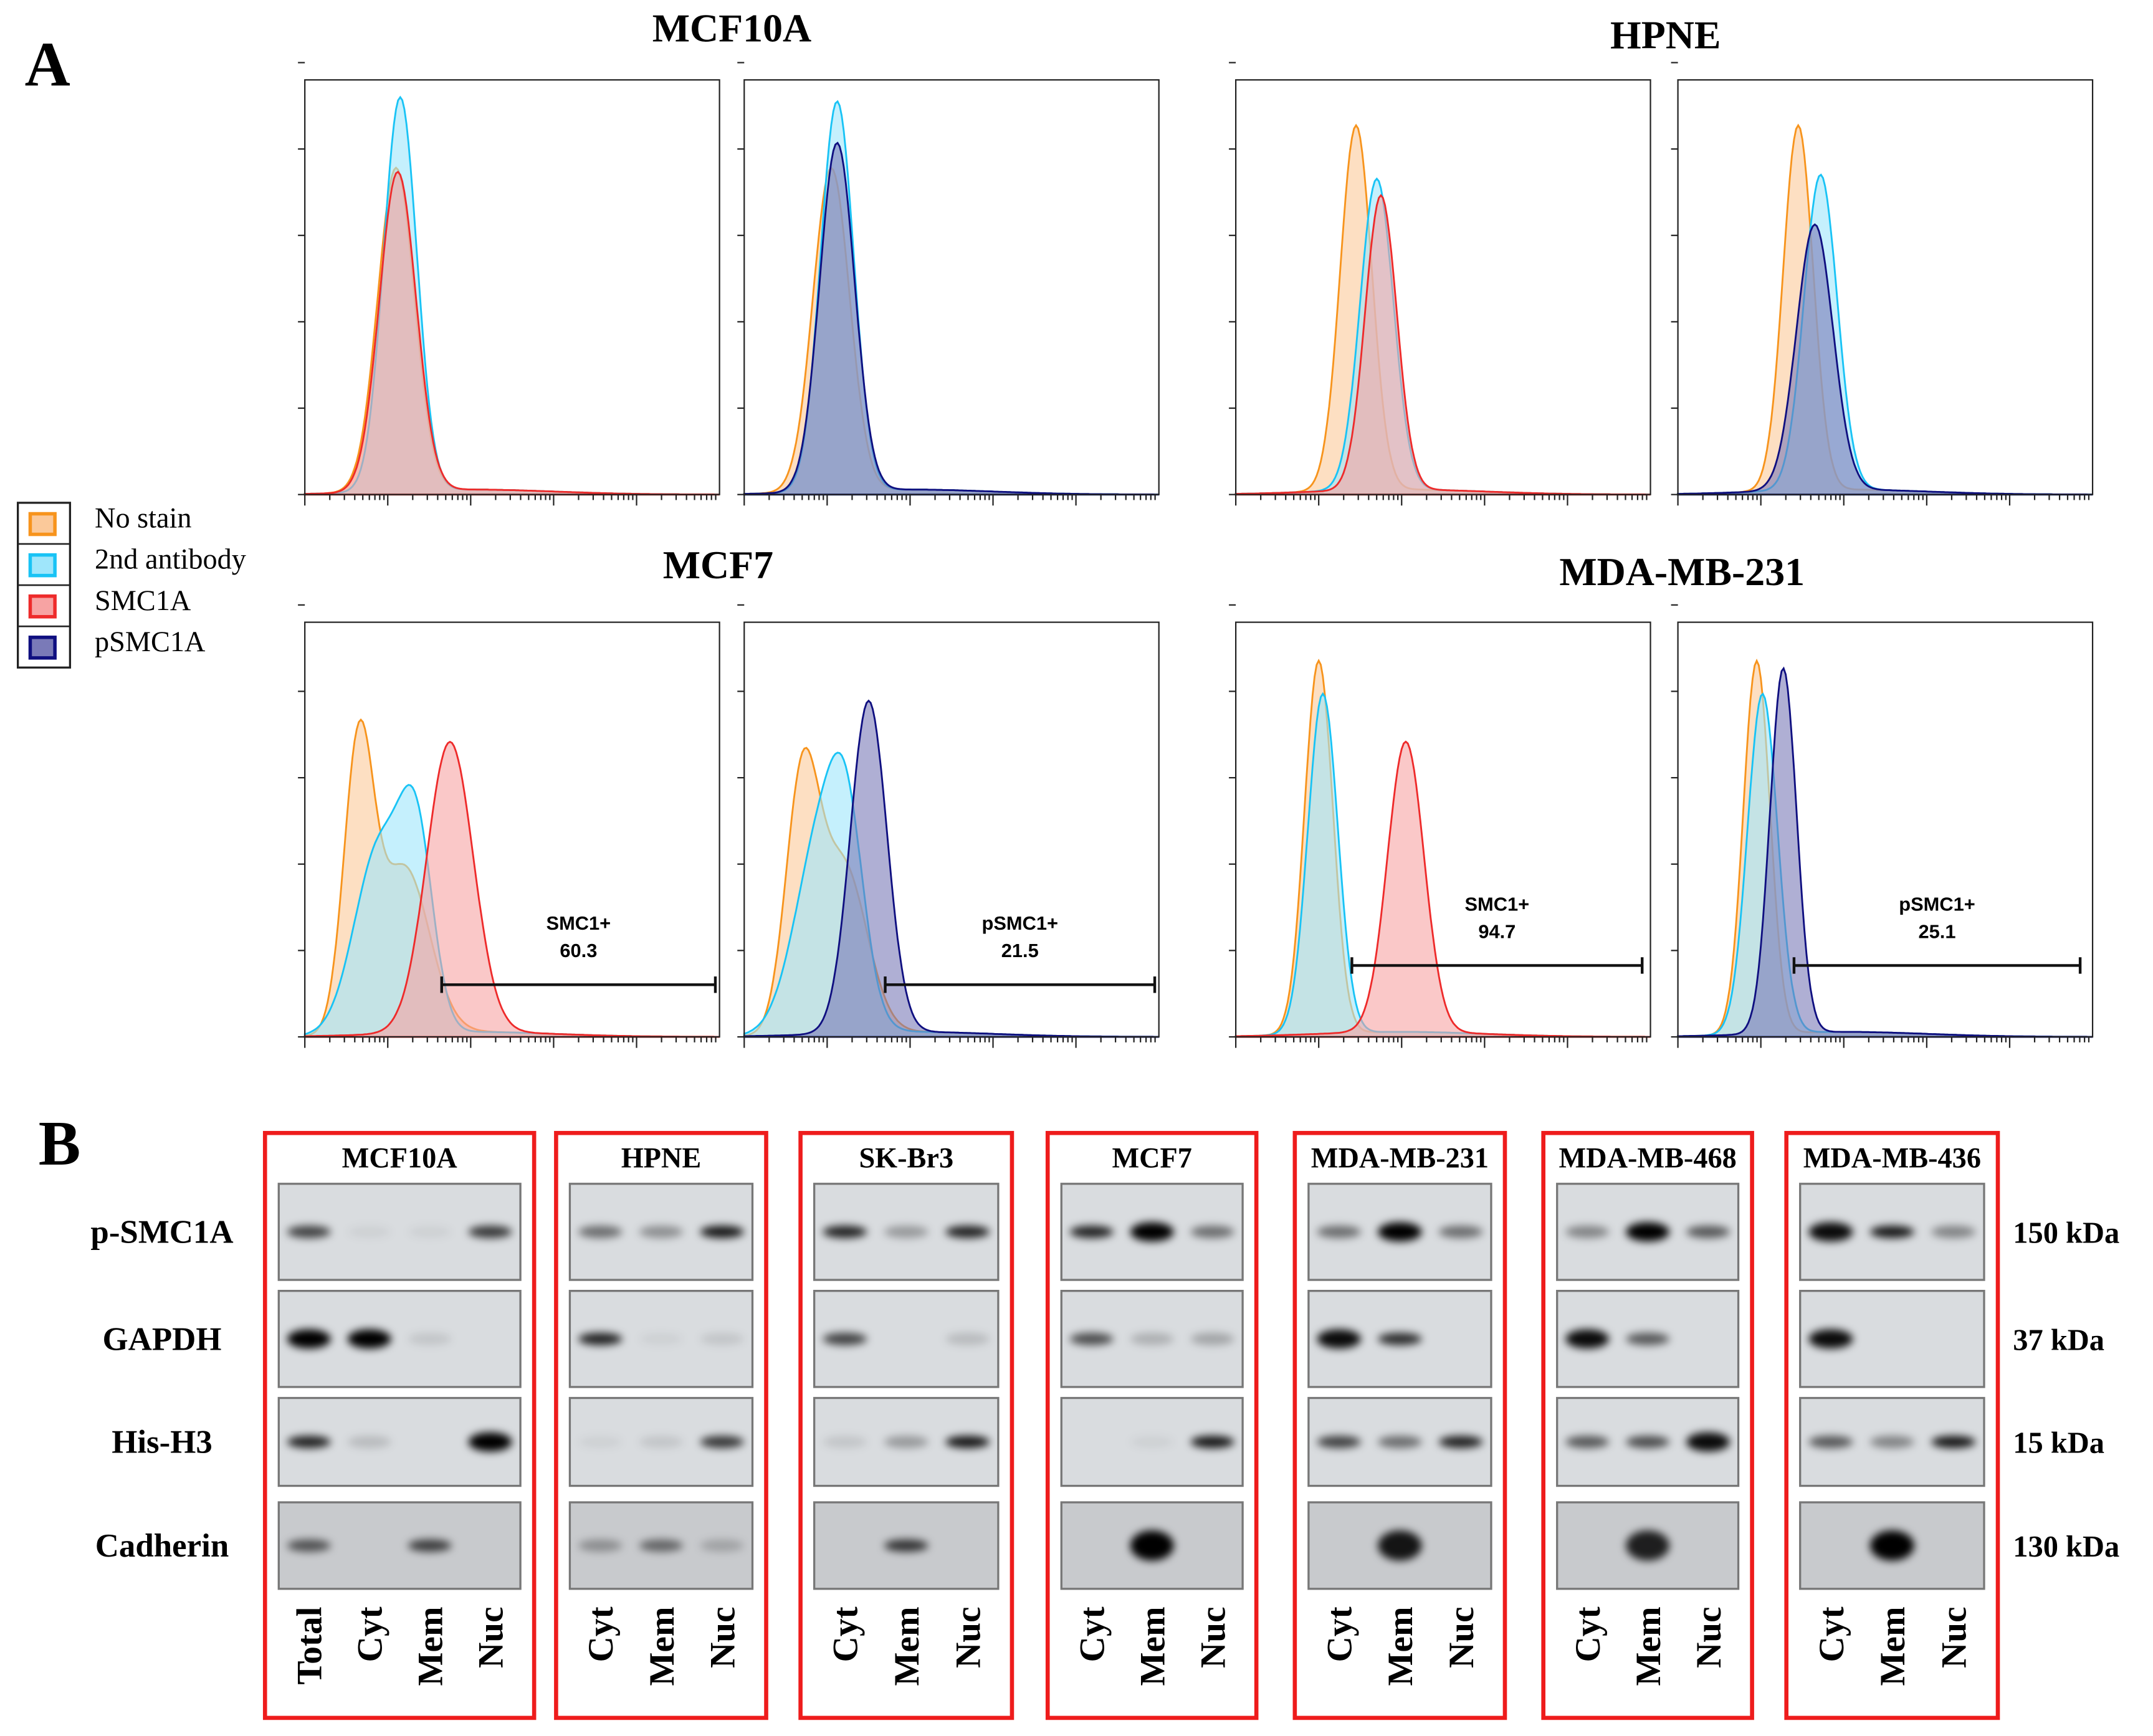 This screenshot has width=2153, height=1736. Describe the element at coordinates (60, 1143) in the screenshot. I see `panel-label-b: B` at that location.